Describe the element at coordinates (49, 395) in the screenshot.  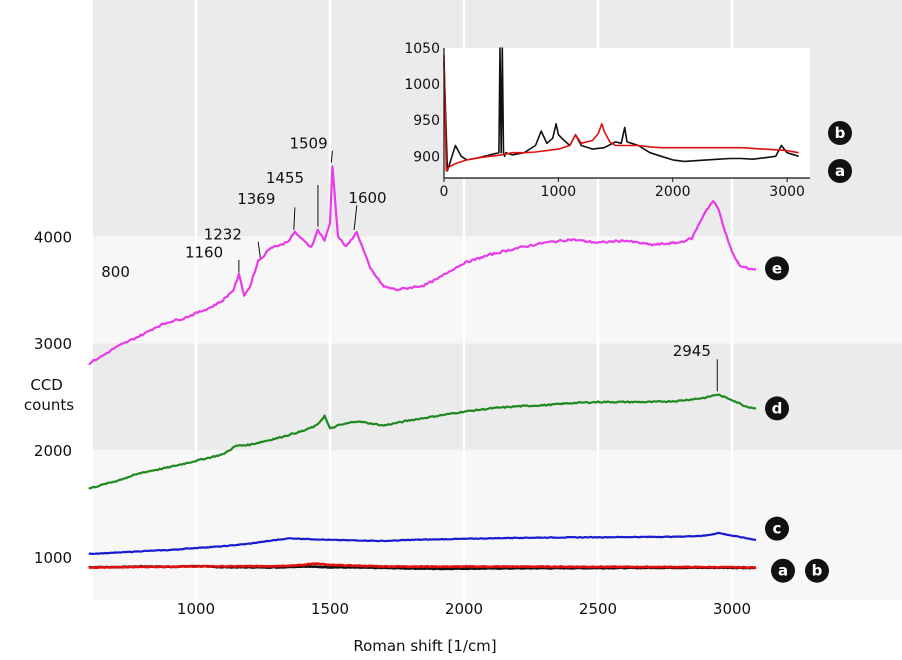
I see `y-axis-title: CCD counts` at that location.